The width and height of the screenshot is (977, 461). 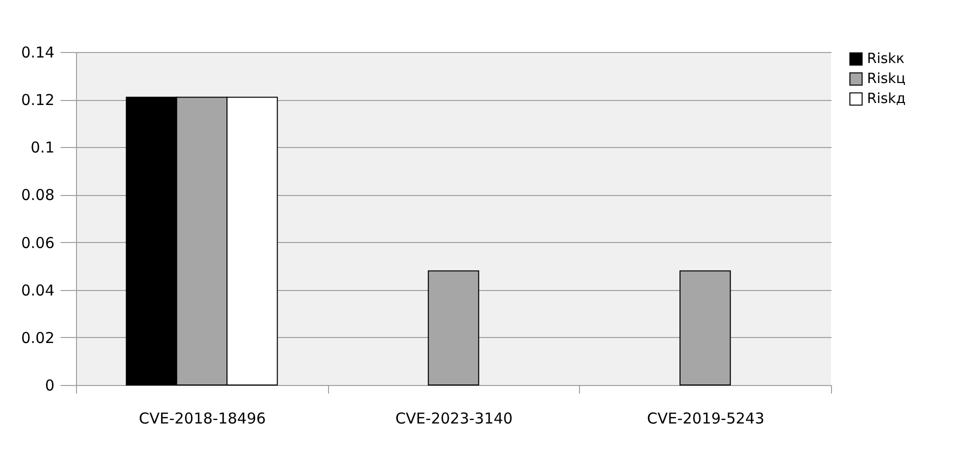 What do you see at coordinates (705, 419) in the screenshot?
I see `x-tick-label: CVE-2019-5243` at bounding box center [705, 419].